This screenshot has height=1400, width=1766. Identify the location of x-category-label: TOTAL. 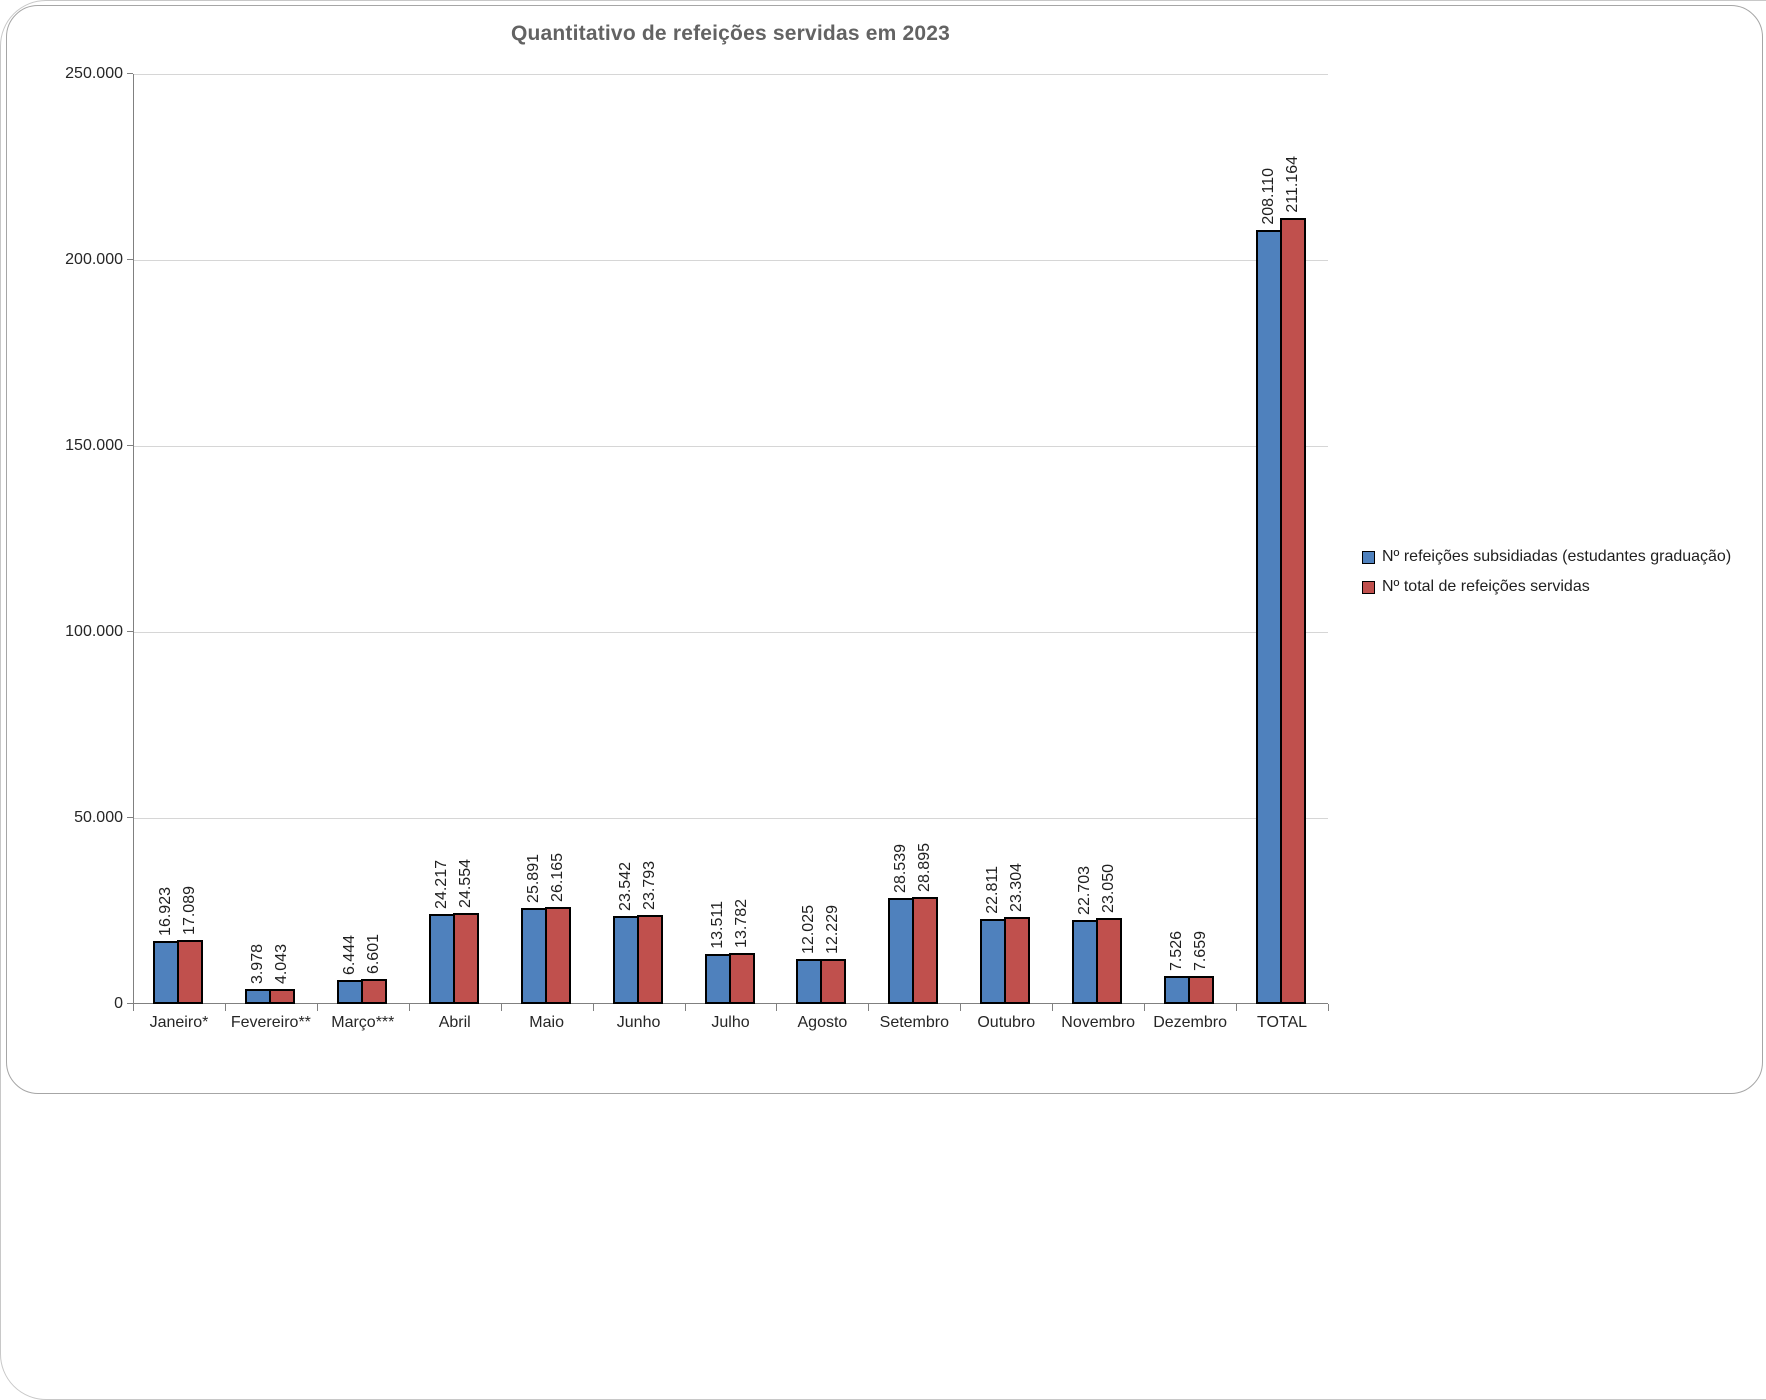
(1282, 1022).